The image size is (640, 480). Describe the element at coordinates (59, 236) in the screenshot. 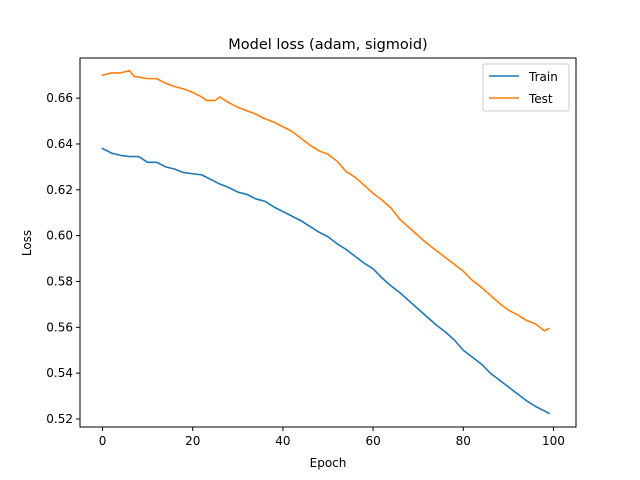

I see `y-tick-label: 0.60` at that location.